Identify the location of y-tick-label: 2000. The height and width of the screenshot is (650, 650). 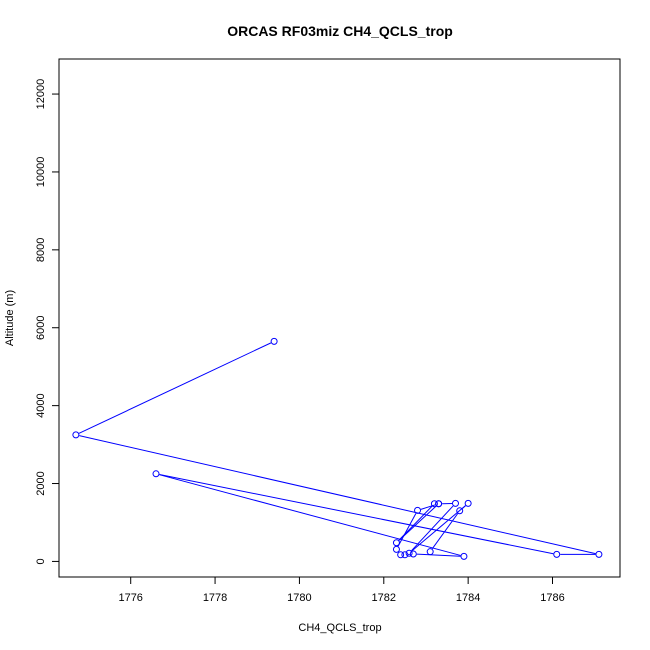
(41, 483).